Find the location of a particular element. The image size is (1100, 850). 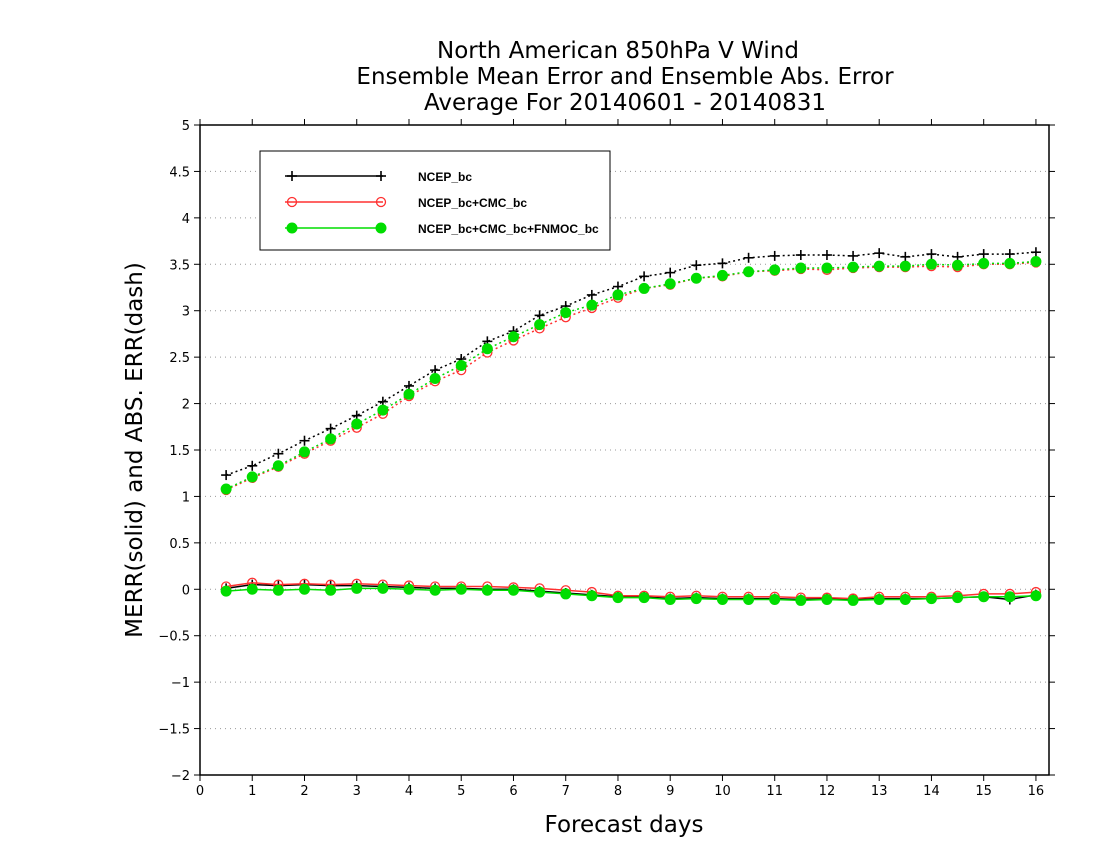

y-axis-title: MERR(solid) and ABS. ERR(dash) is located at coordinates (135, 450).